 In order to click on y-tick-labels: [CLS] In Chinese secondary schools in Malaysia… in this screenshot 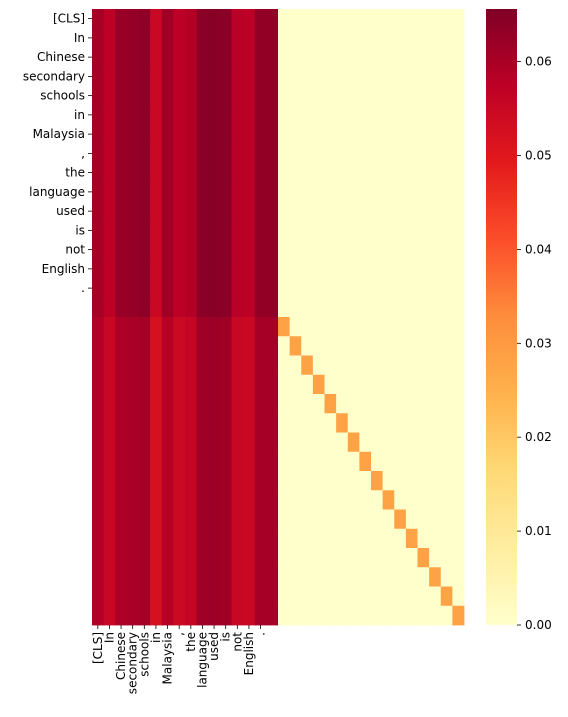, I will do `click(57, 153)`.